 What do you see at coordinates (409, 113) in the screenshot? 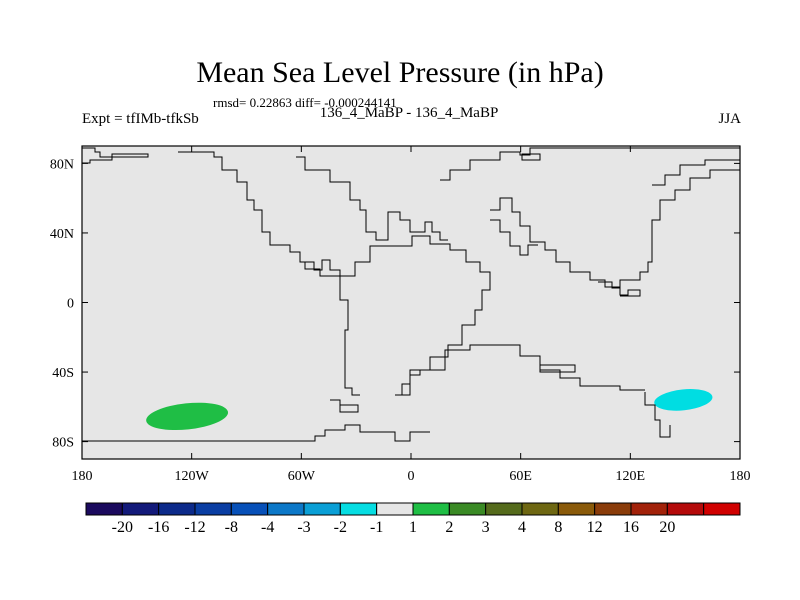
I see `period-label: 136_4_MaBP - 136_4_MaBP` at bounding box center [409, 113].